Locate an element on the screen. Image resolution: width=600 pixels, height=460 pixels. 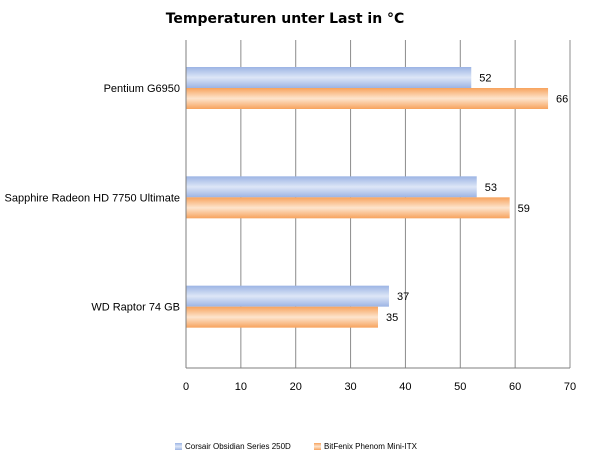
category-label: Sapphire Radeon HD 7750 Ultimate is located at coordinates (93, 198).